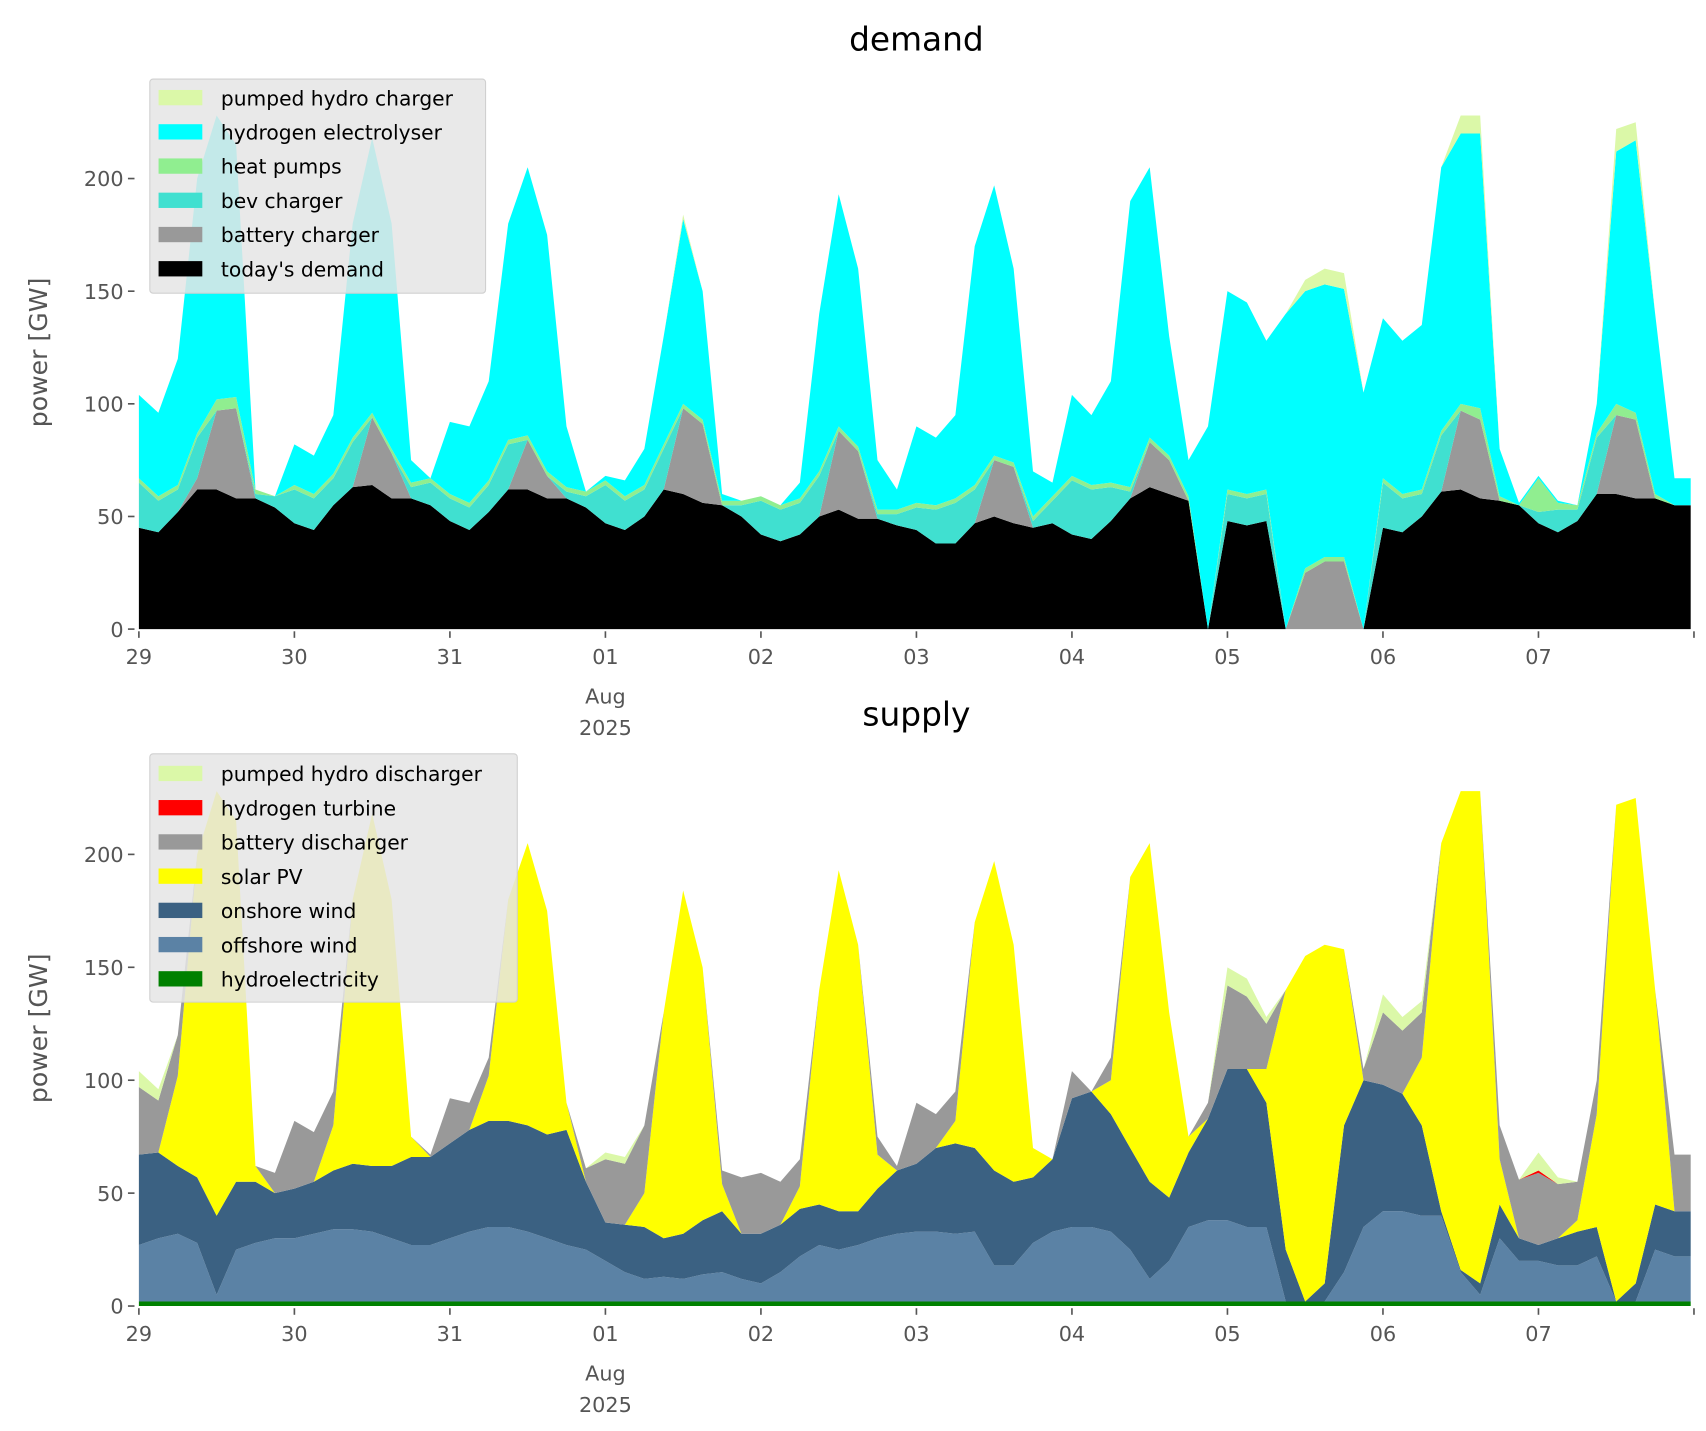  I want to click on legend-swatch-hydrogen-electrolyser, so click(180, 132).